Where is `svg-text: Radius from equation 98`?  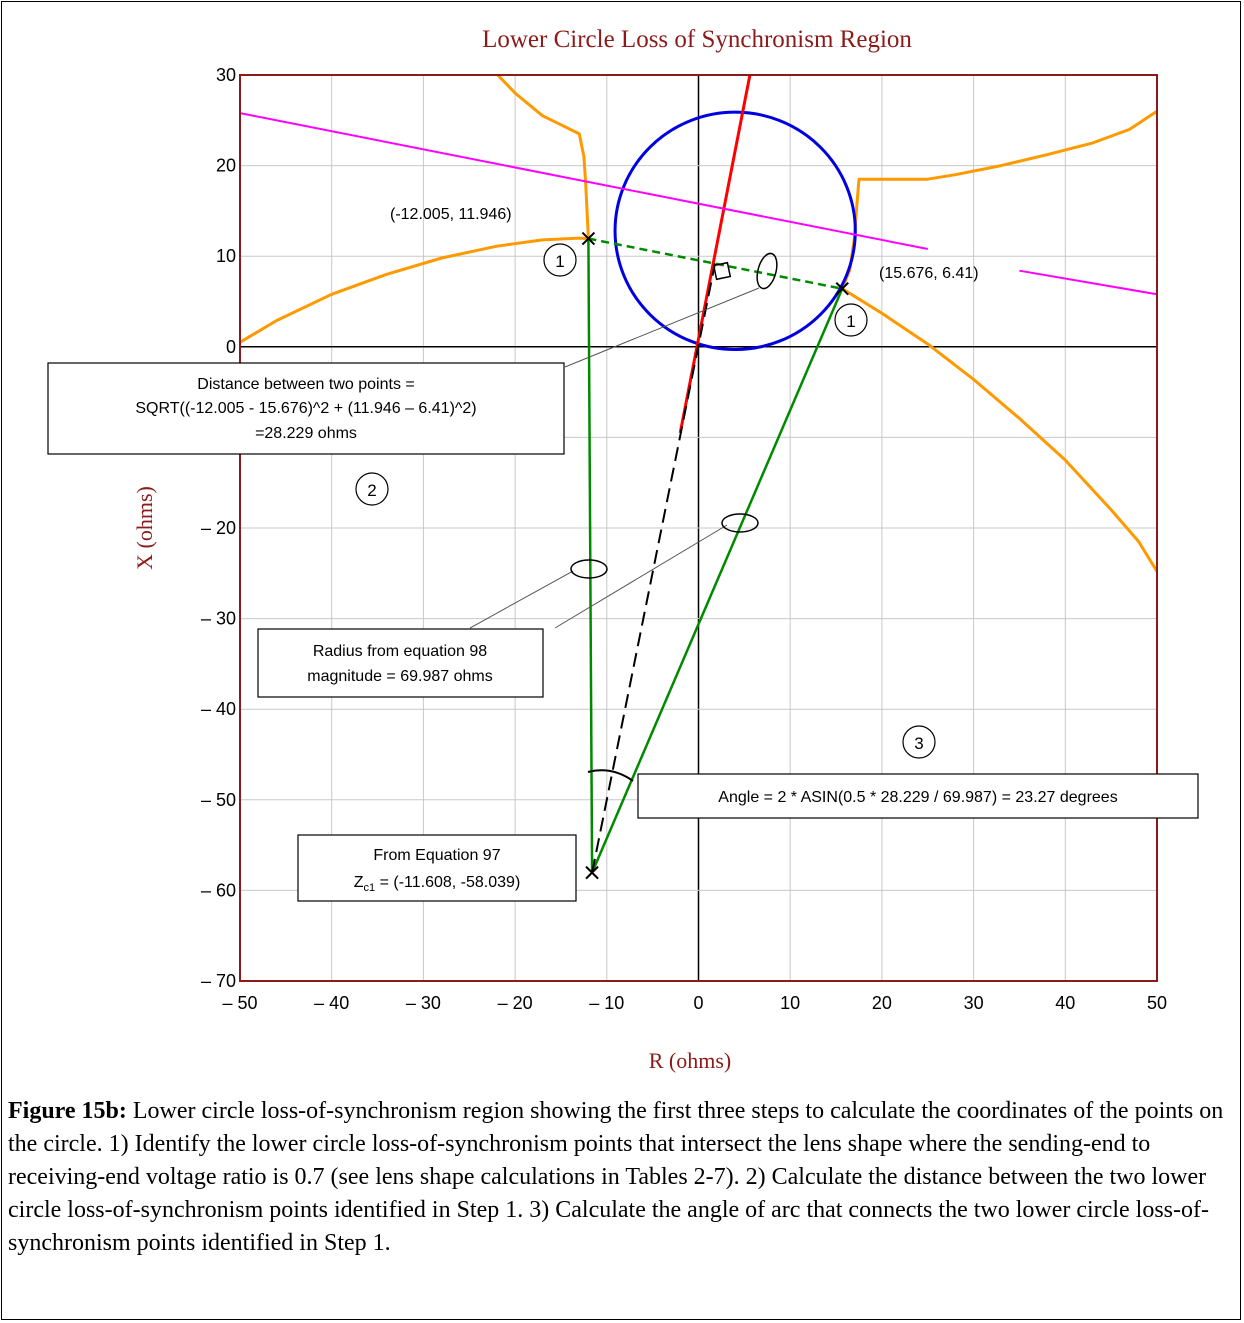
svg-text: Radius from equation 98 is located at coordinates (400, 651).